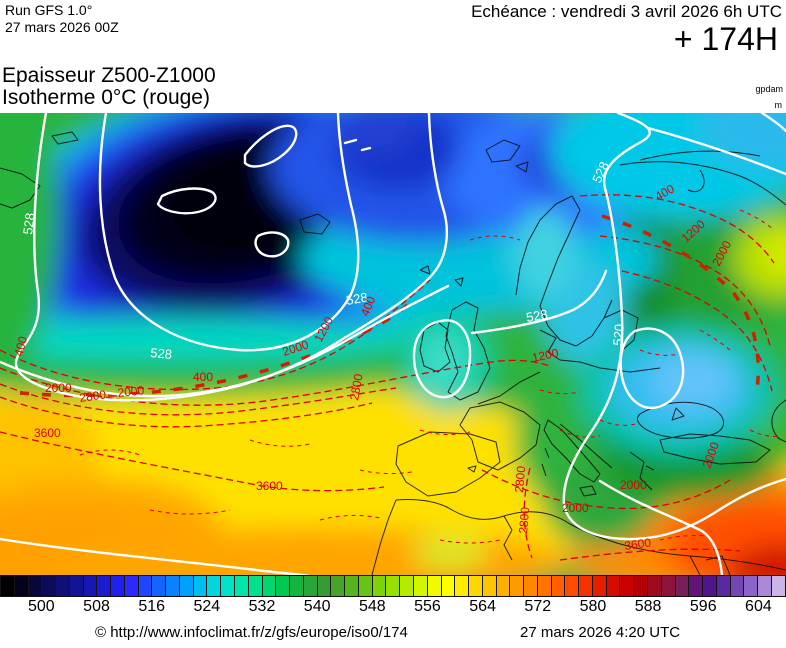  I want to click on colorbar-tick-label: 556, so click(427, 606).